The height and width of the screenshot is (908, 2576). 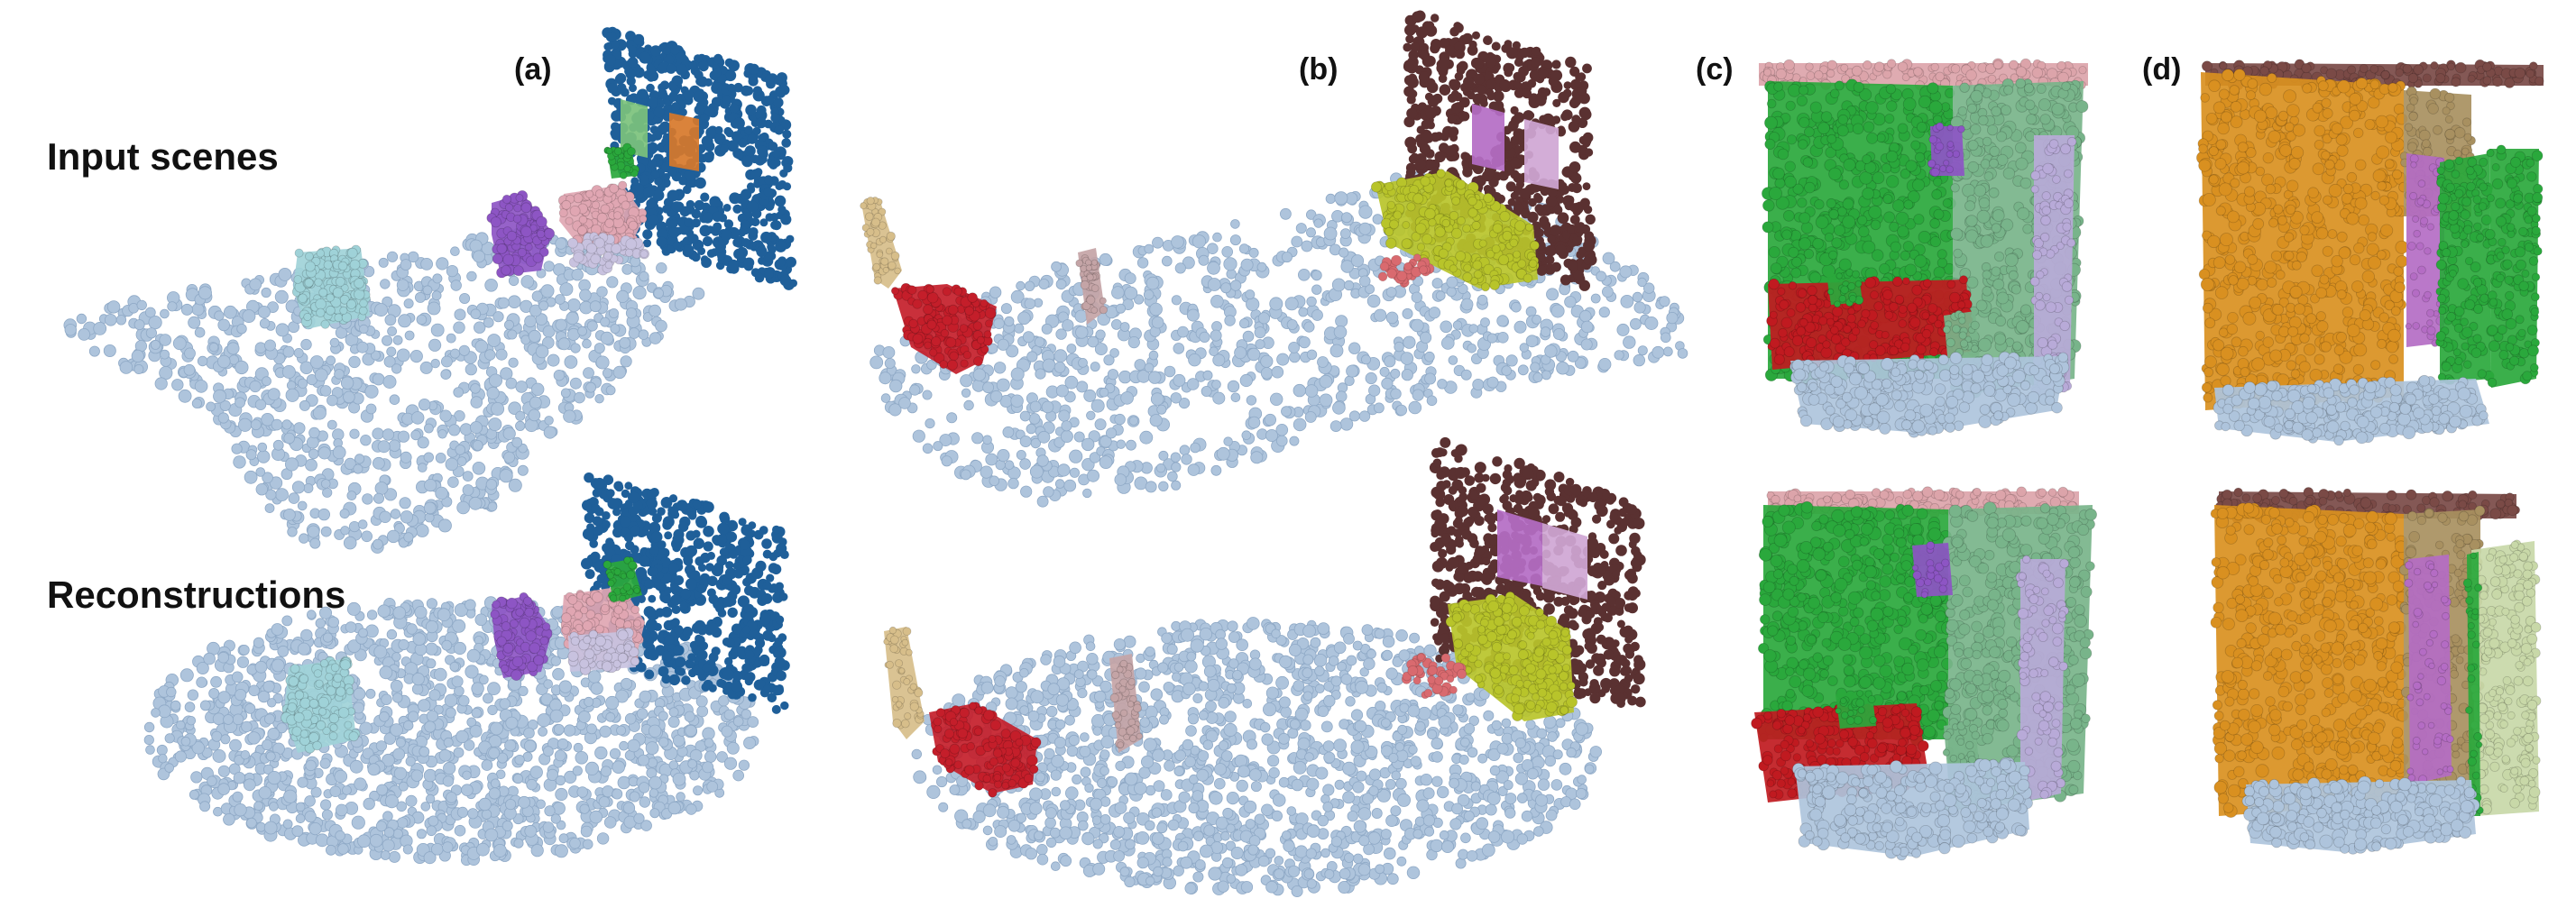 I want to click on row-label-input-scenes: Input scenes, so click(x=163, y=157).